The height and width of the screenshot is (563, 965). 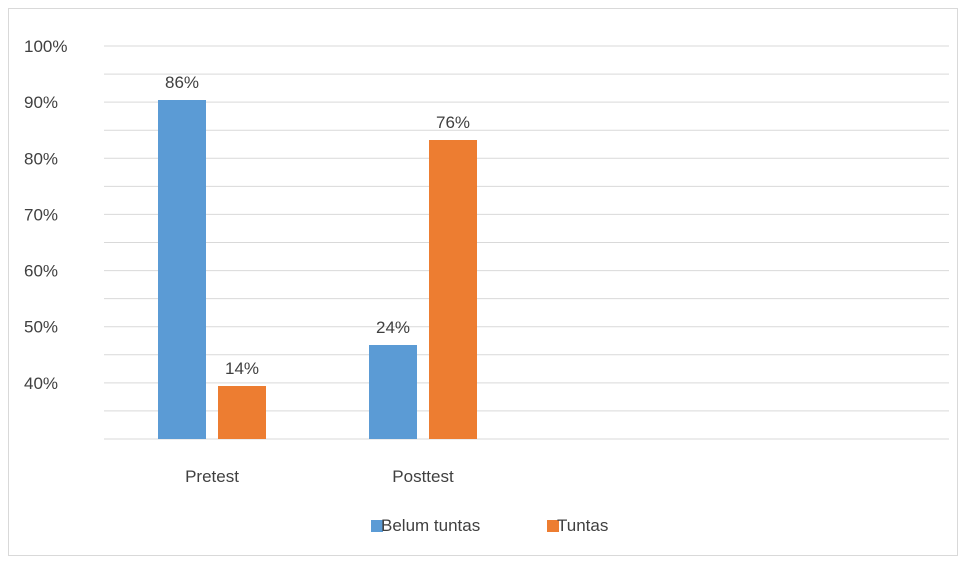 I want to click on y-tick-label: 90%, so click(x=41, y=102).